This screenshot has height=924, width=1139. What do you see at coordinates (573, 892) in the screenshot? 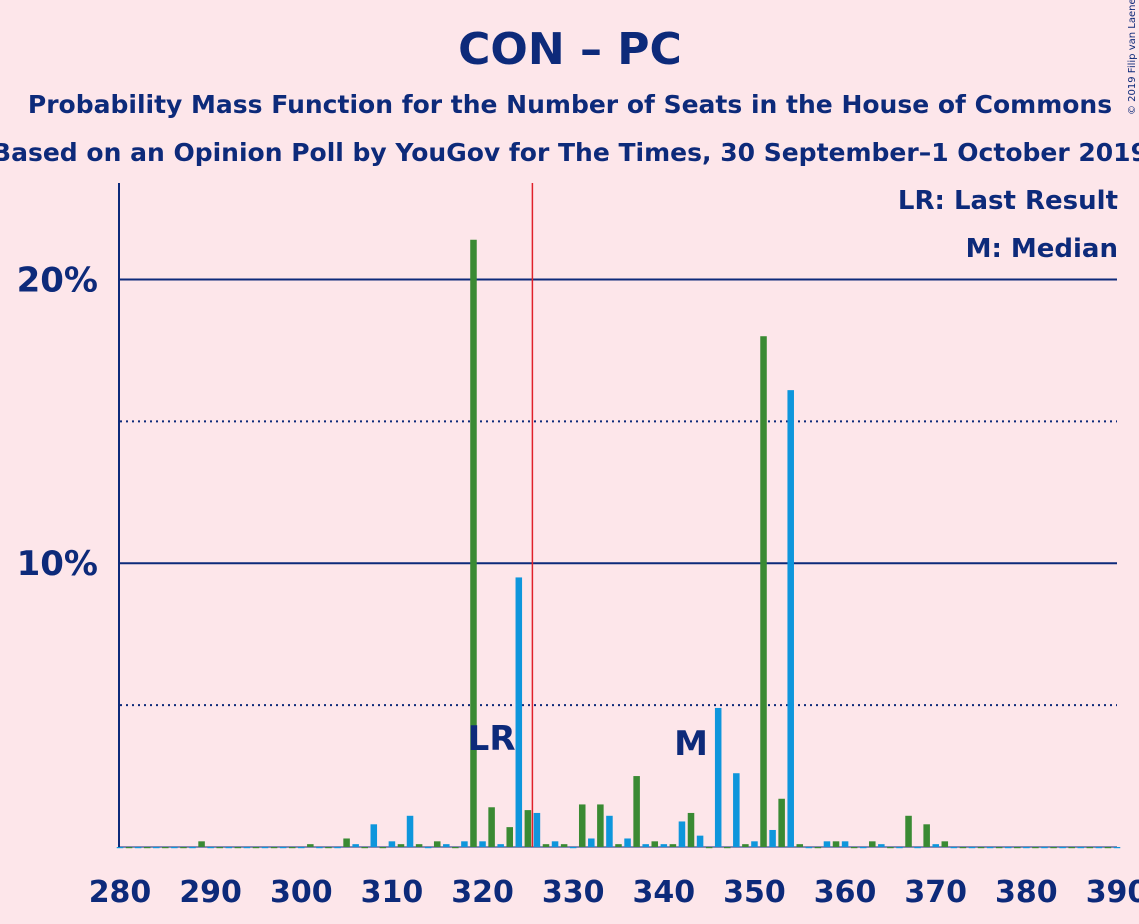
I see `x-tick-label: 330` at bounding box center [573, 892].